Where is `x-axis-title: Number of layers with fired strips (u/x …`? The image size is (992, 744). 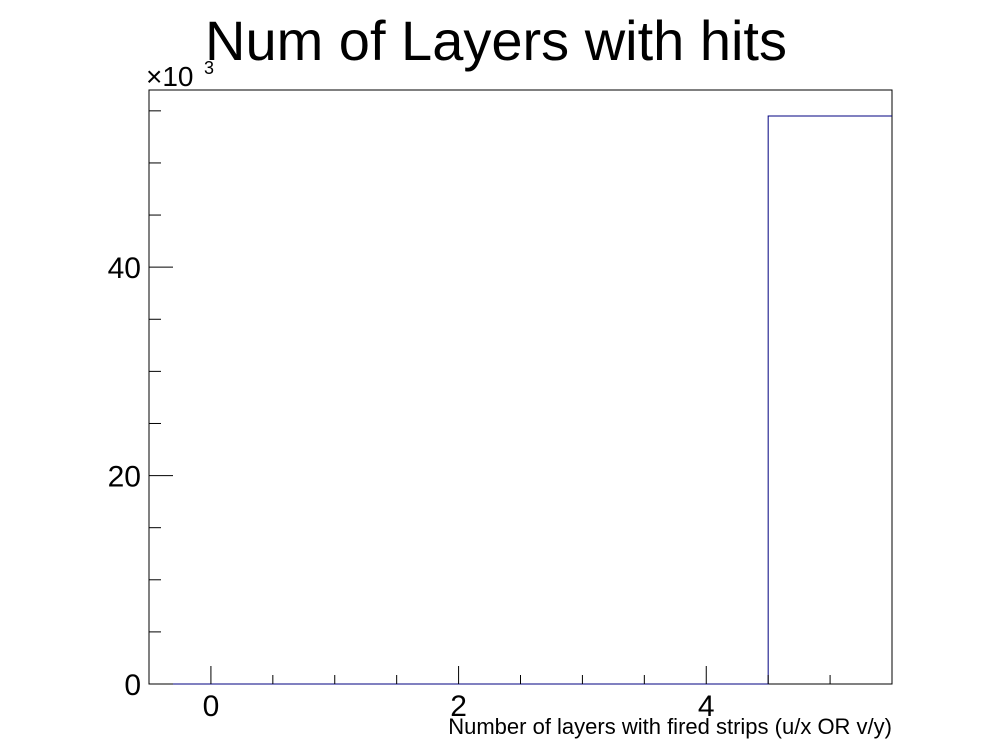 x-axis-title: Number of layers with fired strips (u/x … is located at coordinates (670, 726).